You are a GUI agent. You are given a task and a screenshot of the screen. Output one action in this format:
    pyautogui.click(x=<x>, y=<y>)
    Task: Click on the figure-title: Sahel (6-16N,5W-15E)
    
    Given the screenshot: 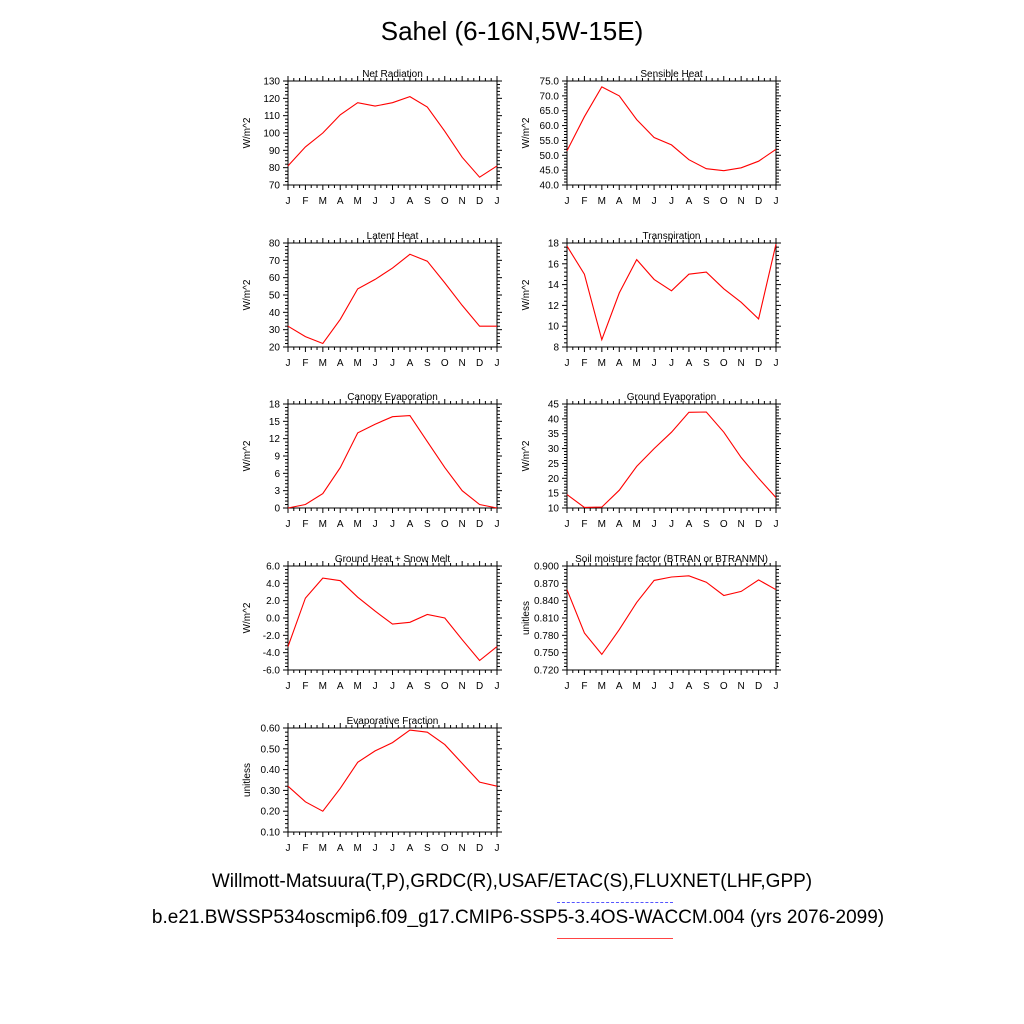 What is the action you would take?
    pyautogui.click(x=512, y=31)
    